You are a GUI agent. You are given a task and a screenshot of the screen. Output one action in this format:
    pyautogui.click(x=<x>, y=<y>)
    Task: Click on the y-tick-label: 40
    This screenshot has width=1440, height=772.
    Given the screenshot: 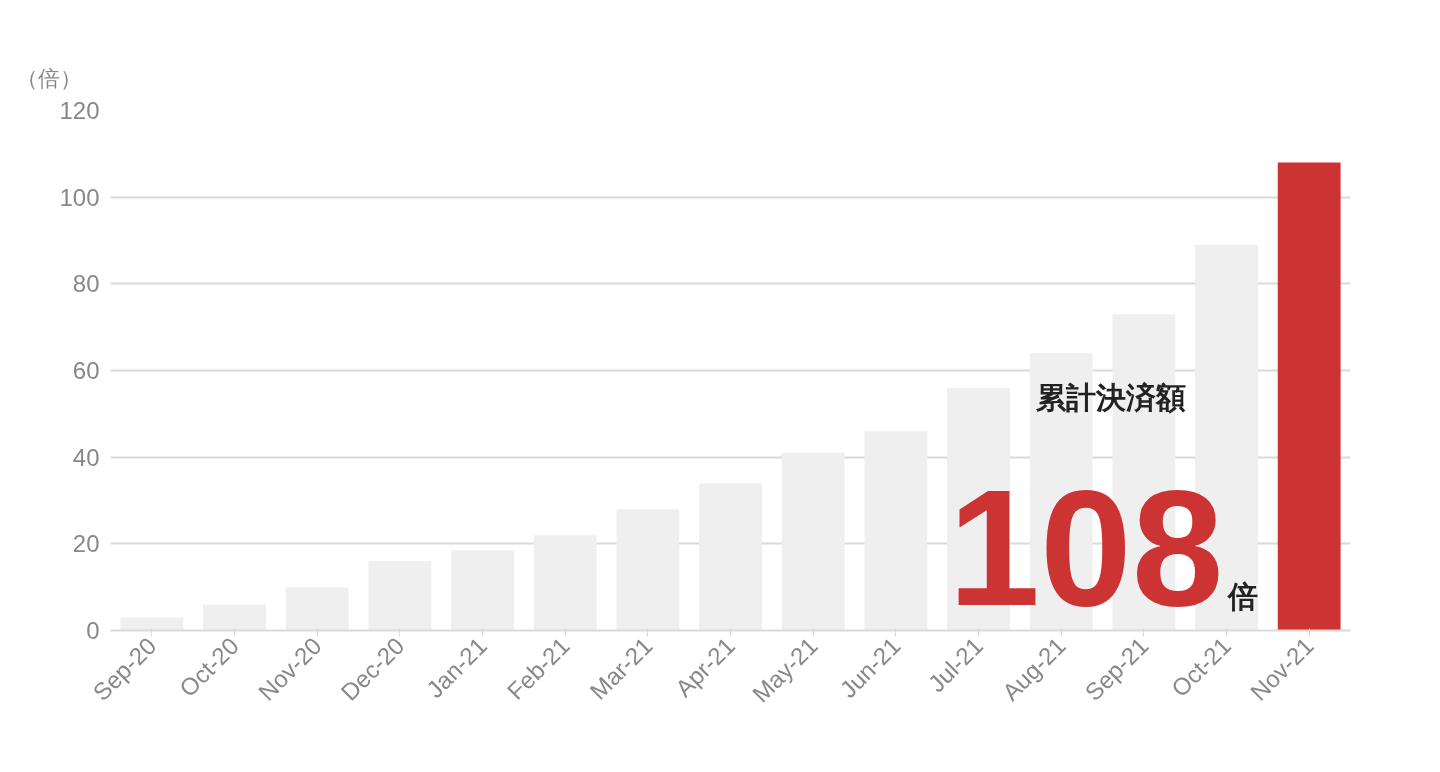 What is the action you would take?
    pyautogui.click(x=86, y=457)
    